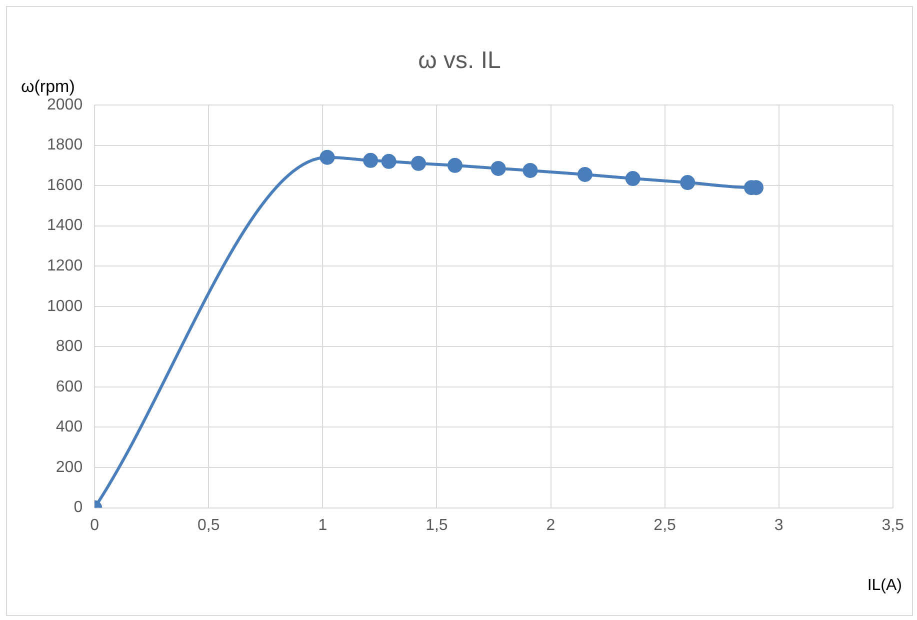  I want to click on x-tick-label: 2, so click(551, 525).